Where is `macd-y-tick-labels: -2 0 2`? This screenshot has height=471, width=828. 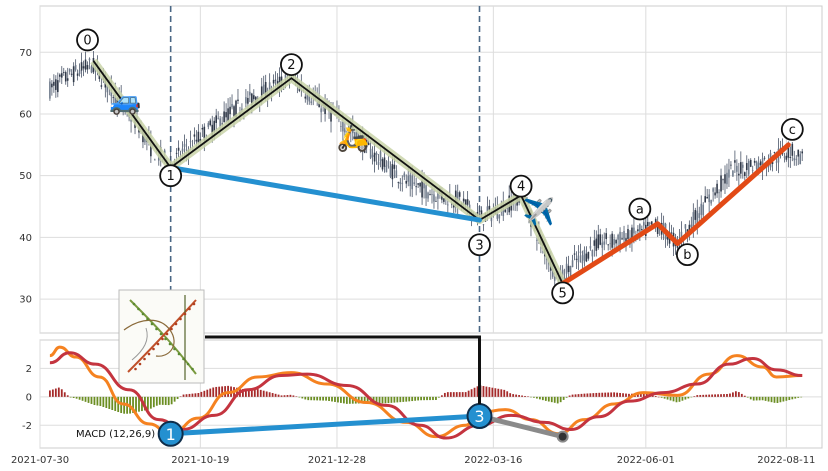
macd-y-tick-labels: -2 0 2 is located at coordinates (27, 398).